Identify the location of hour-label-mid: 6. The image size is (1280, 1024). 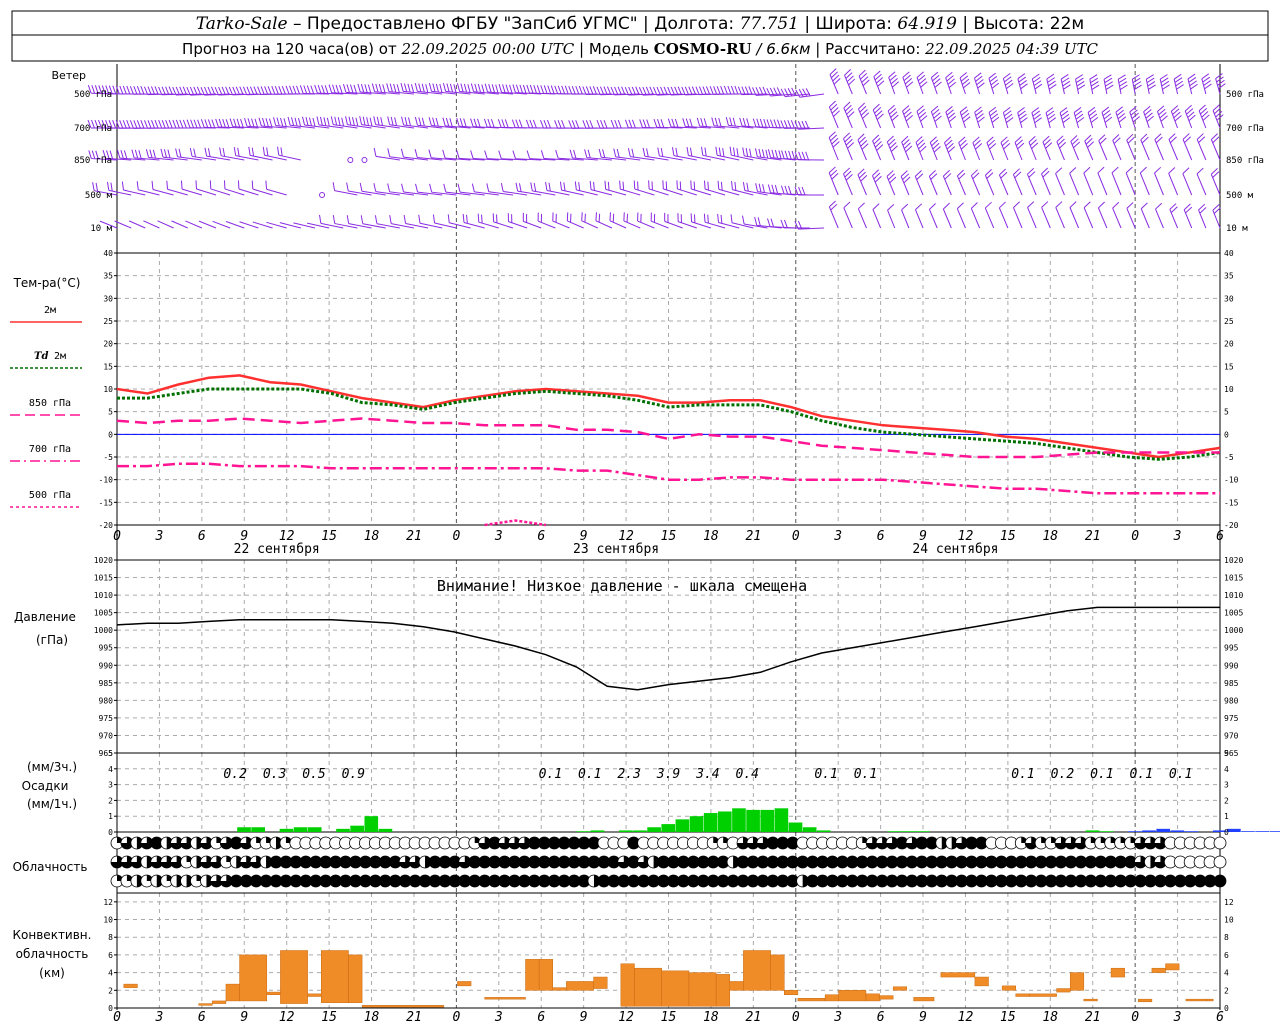
(202, 536).